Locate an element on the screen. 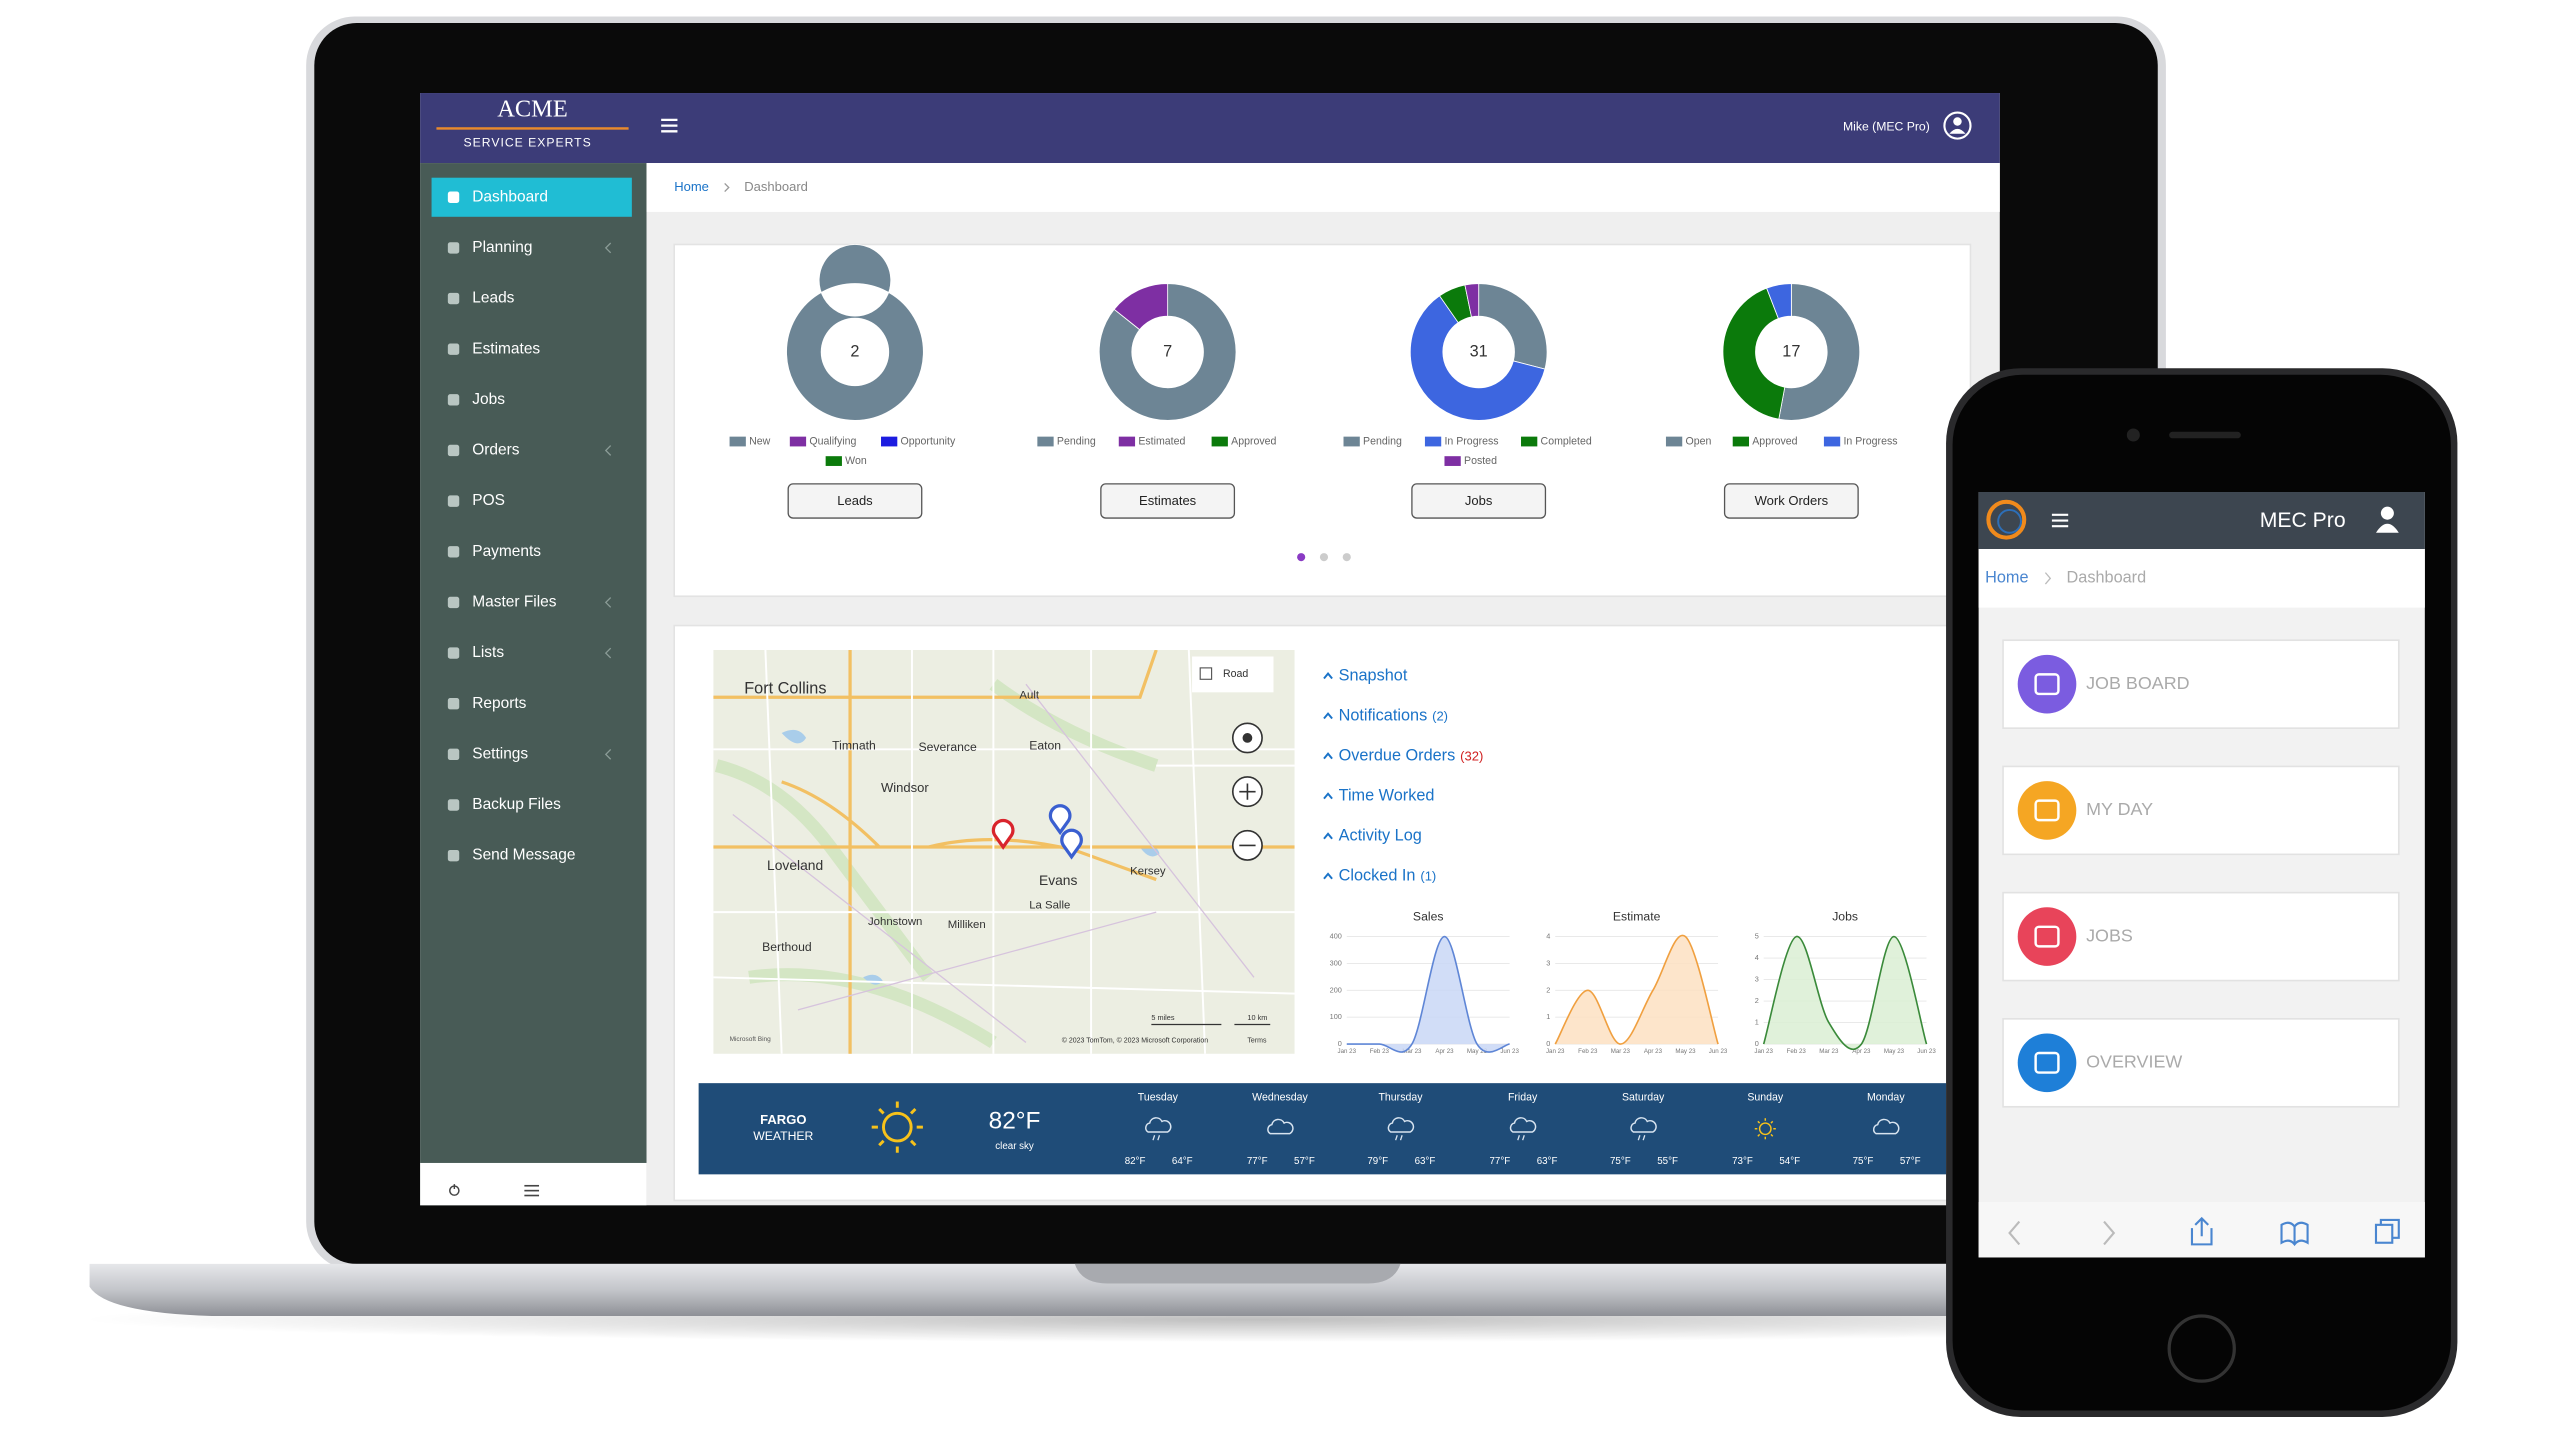 This screenshot has height=1440, width=2560. sidebar-item: Lists is located at coordinates (488, 652).